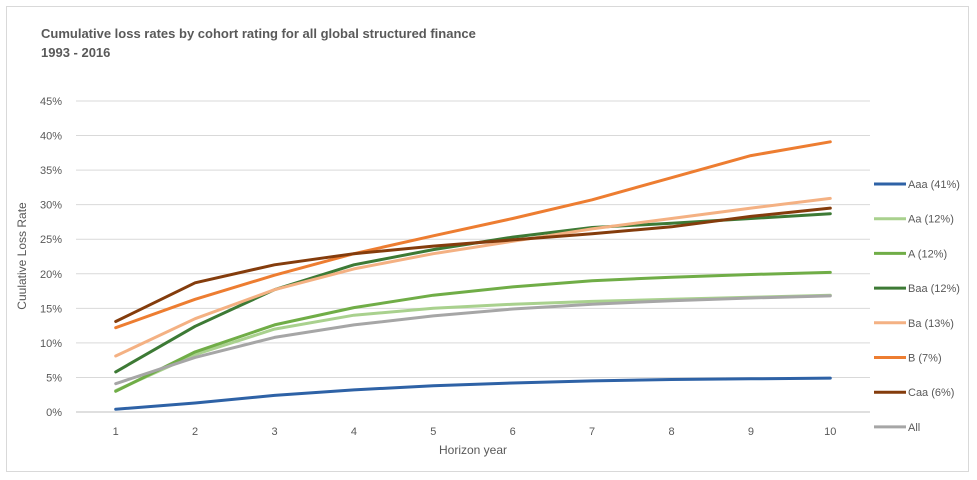 The height and width of the screenshot is (480, 977). Describe the element at coordinates (54, 378) in the screenshot. I see `y-tick-label: 5%` at that location.